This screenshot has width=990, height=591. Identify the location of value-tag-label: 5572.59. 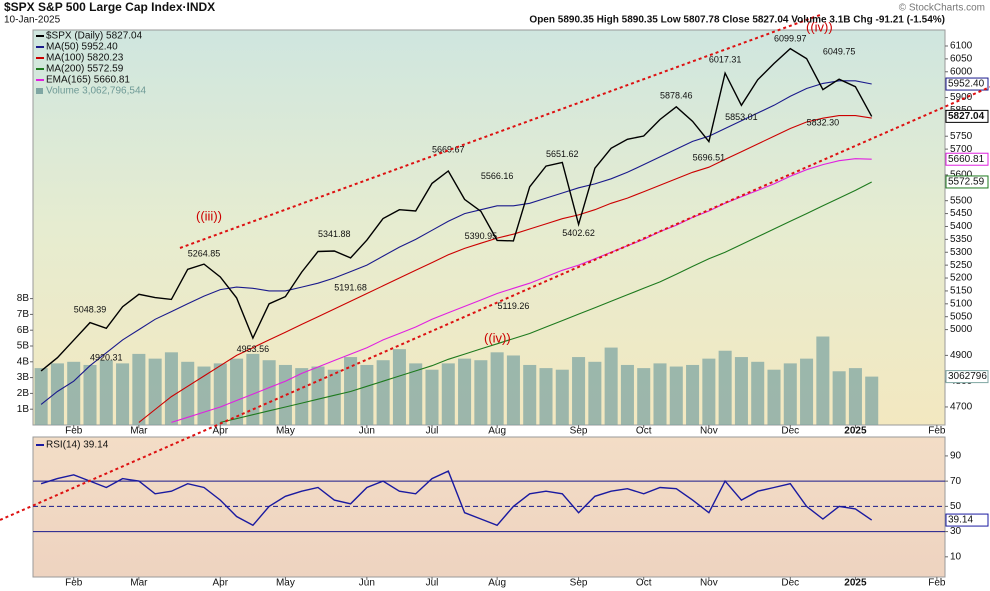
(966, 182).